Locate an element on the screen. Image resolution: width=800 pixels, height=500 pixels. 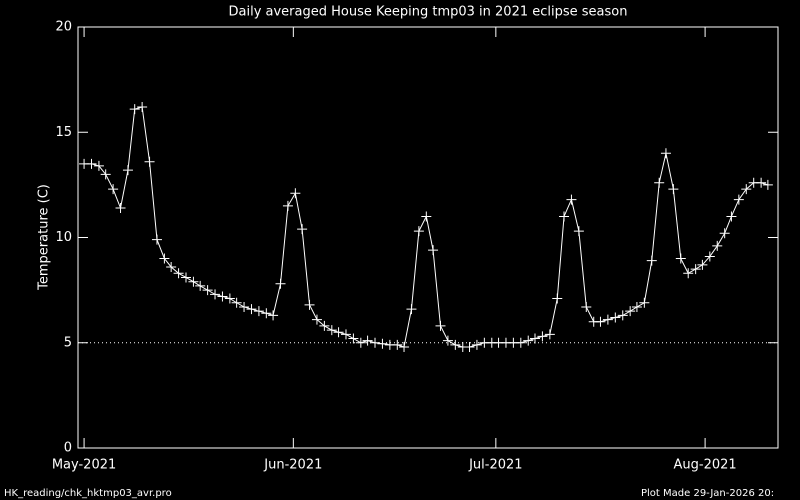
x-tick-label: Aug-2021 is located at coordinates (705, 465).